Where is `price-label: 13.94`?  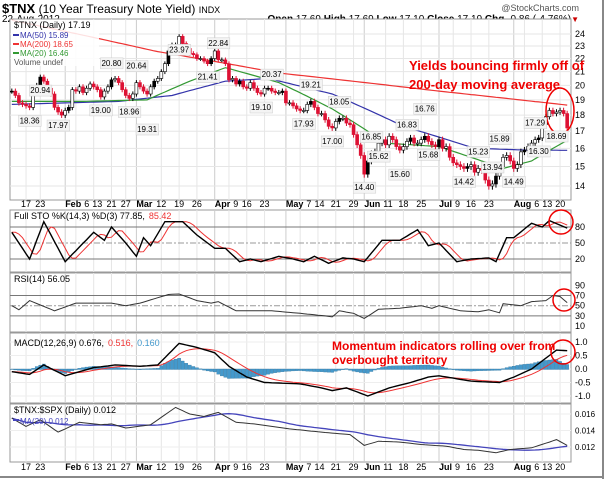
price-label: 13.94 is located at coordinates (492, 167).